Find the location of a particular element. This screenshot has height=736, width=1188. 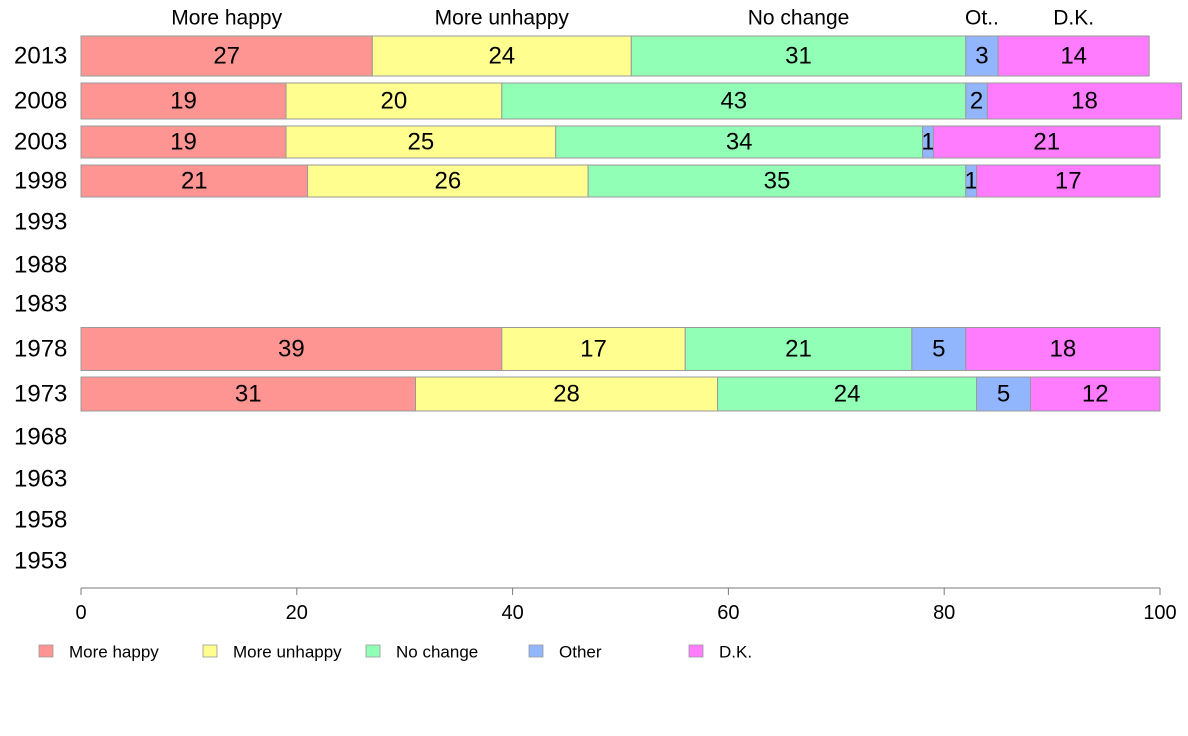

bar-value-label: 12 is located at coordinates (1095, 394).